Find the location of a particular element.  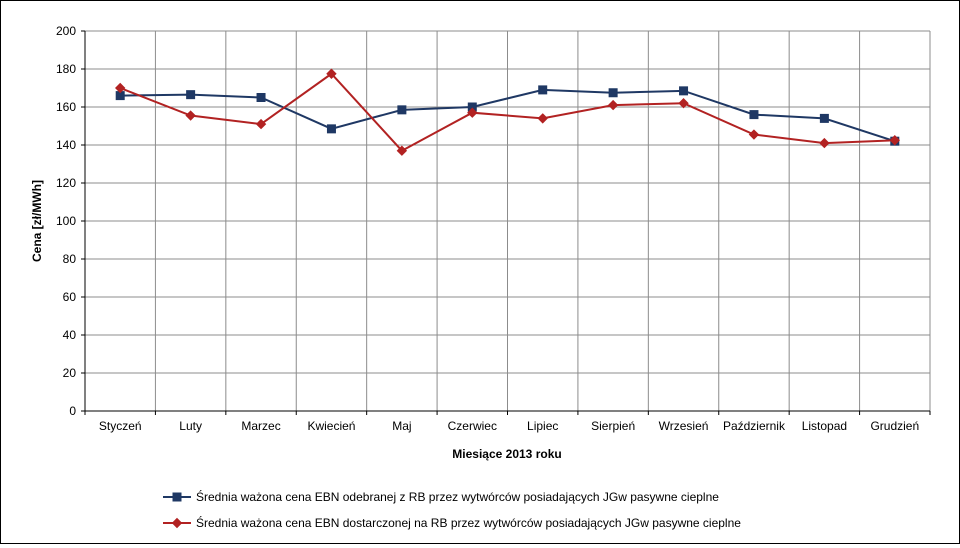

x-tick-label: Sierpień is located at coordinates (613, 426).